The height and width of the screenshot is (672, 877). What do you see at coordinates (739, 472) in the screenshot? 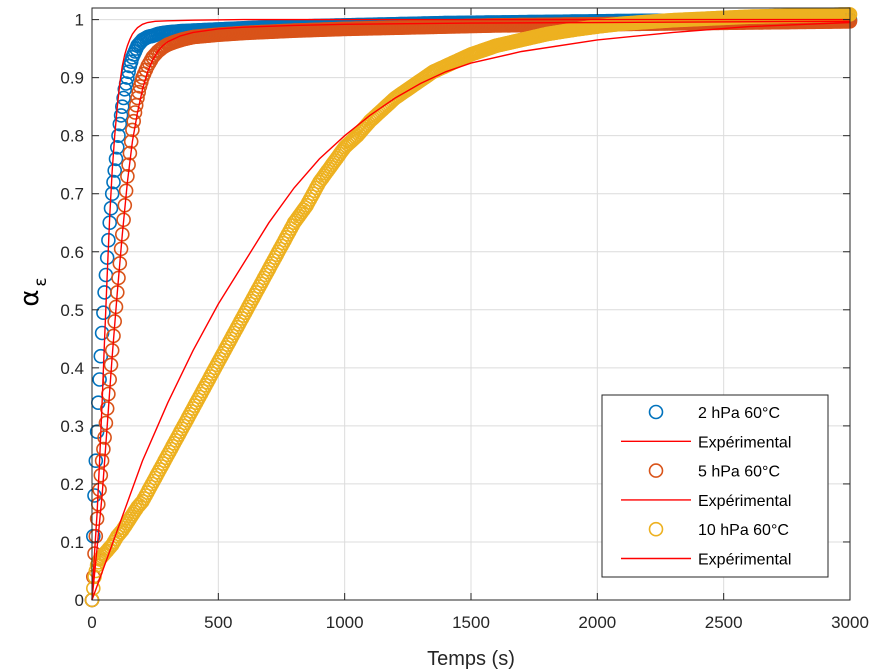
I see `legend-label: 5 hPa 60°C` at bounding box center [739, 472].